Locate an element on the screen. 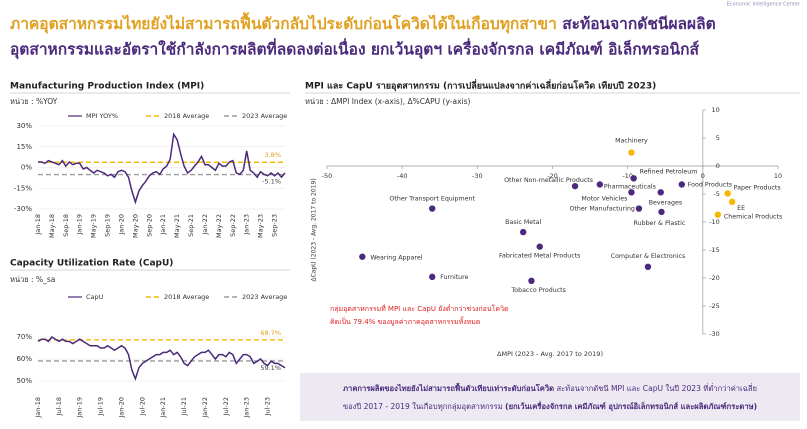 This screenshot has width=807, height=429. x-tick-label: Sep-19 is located at coordinates (108, 225).